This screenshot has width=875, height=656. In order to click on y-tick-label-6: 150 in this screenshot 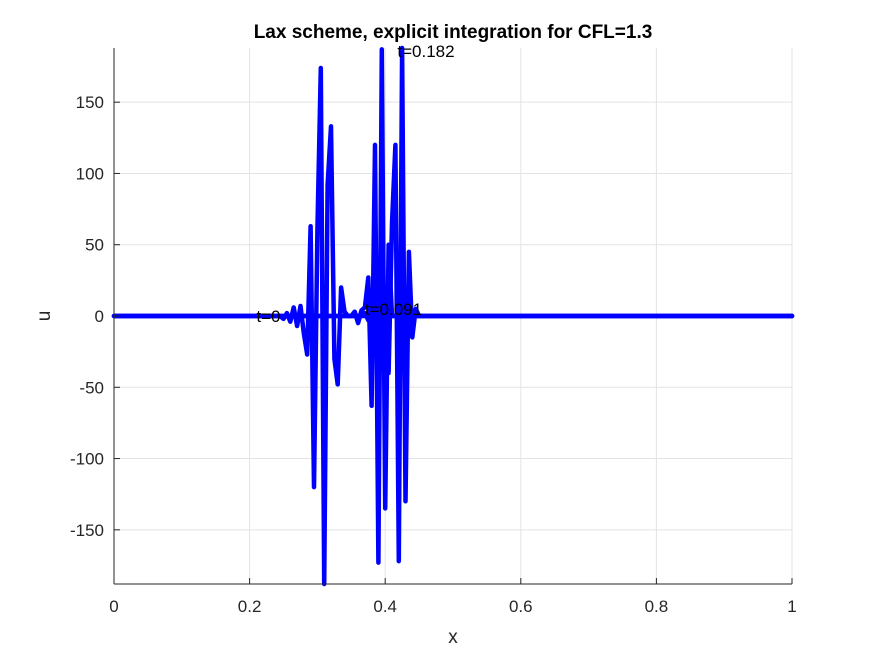, I will do `click(90, 102)`.